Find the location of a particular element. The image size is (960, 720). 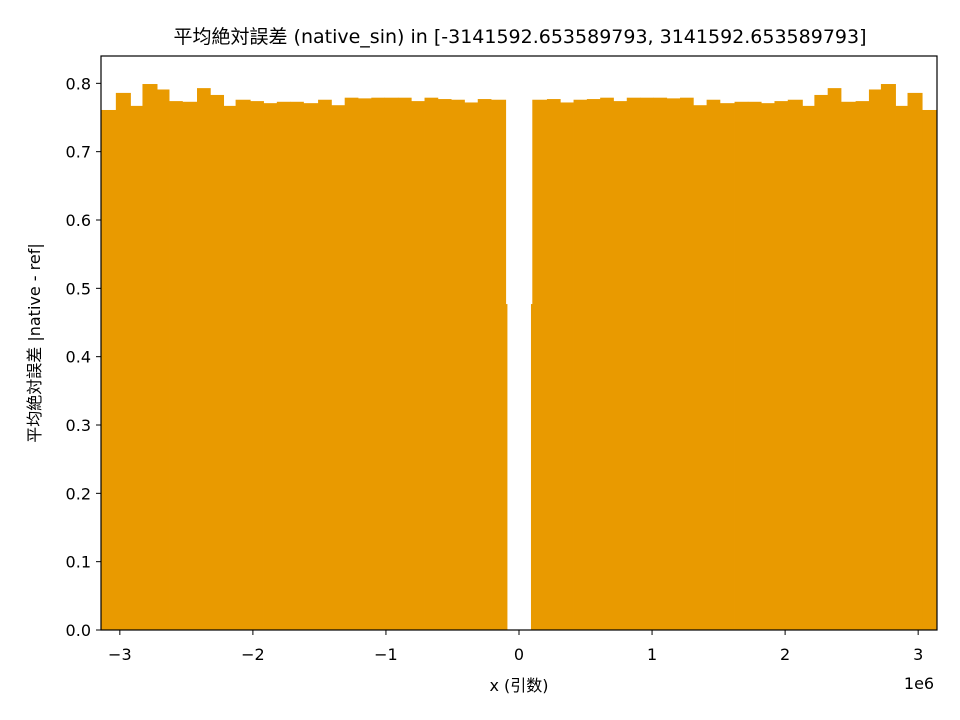

x-axis-offset-label: 1e6 is located at coordinates (919, 683).